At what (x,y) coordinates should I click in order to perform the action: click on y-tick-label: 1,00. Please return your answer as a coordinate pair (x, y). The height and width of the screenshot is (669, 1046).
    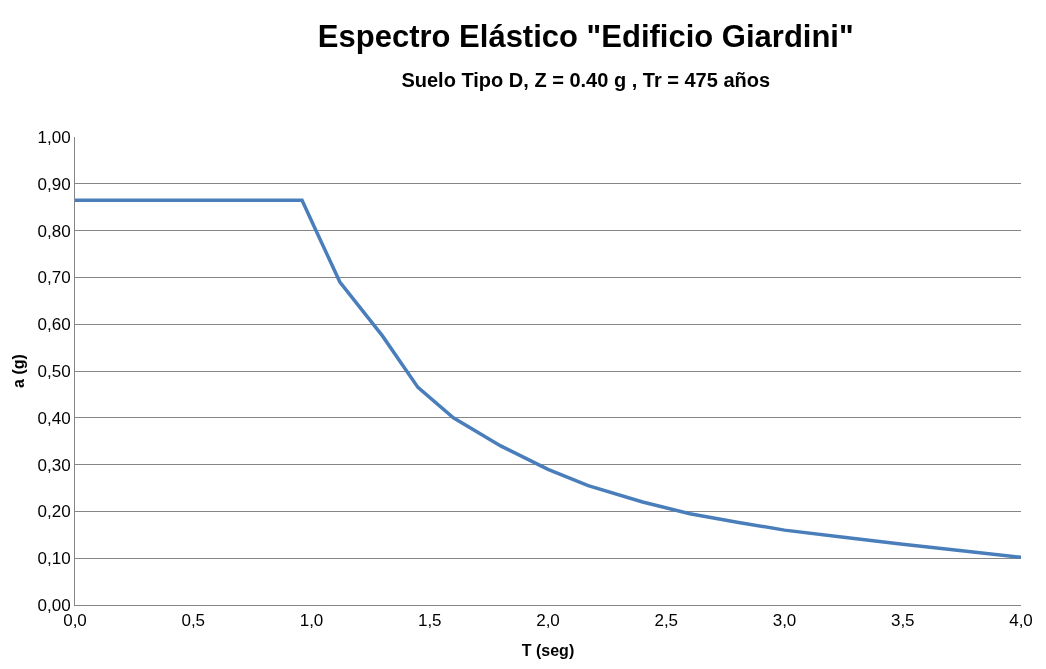
    Looking at the image, I should click on (54, 137).